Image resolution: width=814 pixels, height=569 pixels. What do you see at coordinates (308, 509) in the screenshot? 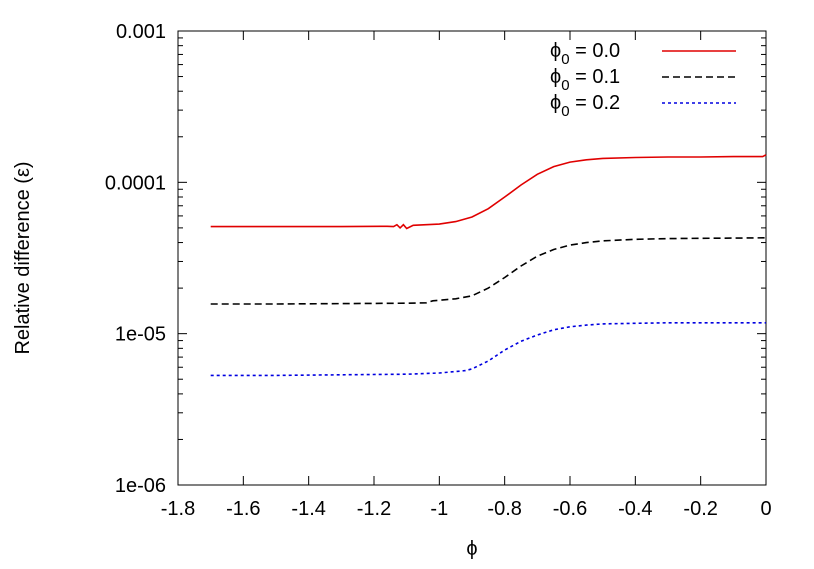
I see `x-tick-label: -1.4` at bounding box center [308, 509].